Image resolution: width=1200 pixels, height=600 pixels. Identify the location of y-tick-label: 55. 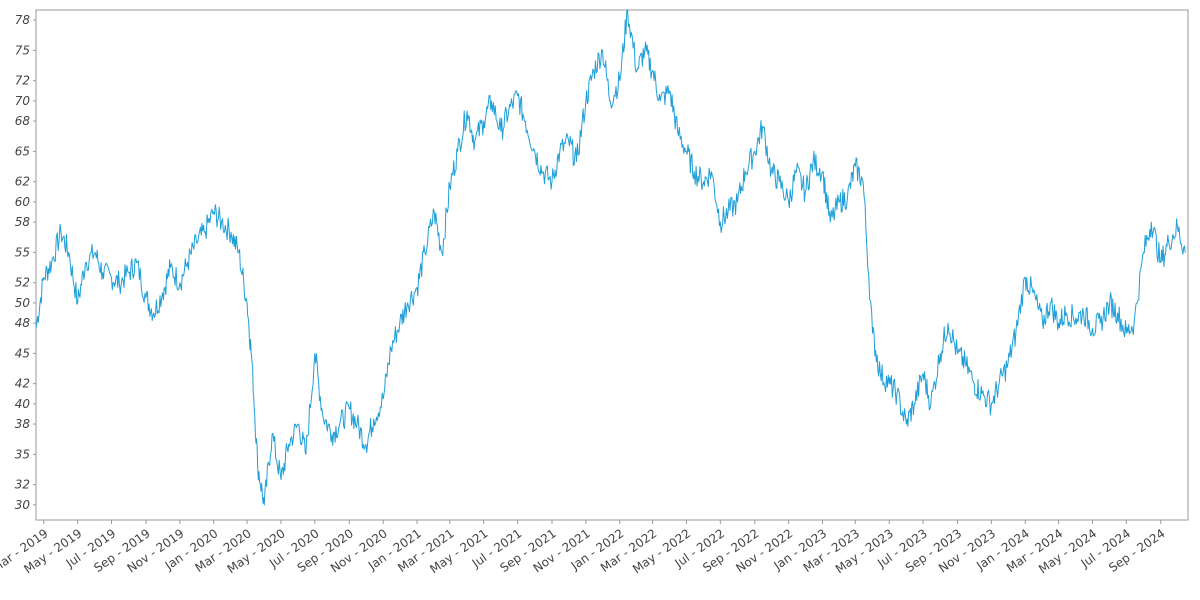
(22, 252).